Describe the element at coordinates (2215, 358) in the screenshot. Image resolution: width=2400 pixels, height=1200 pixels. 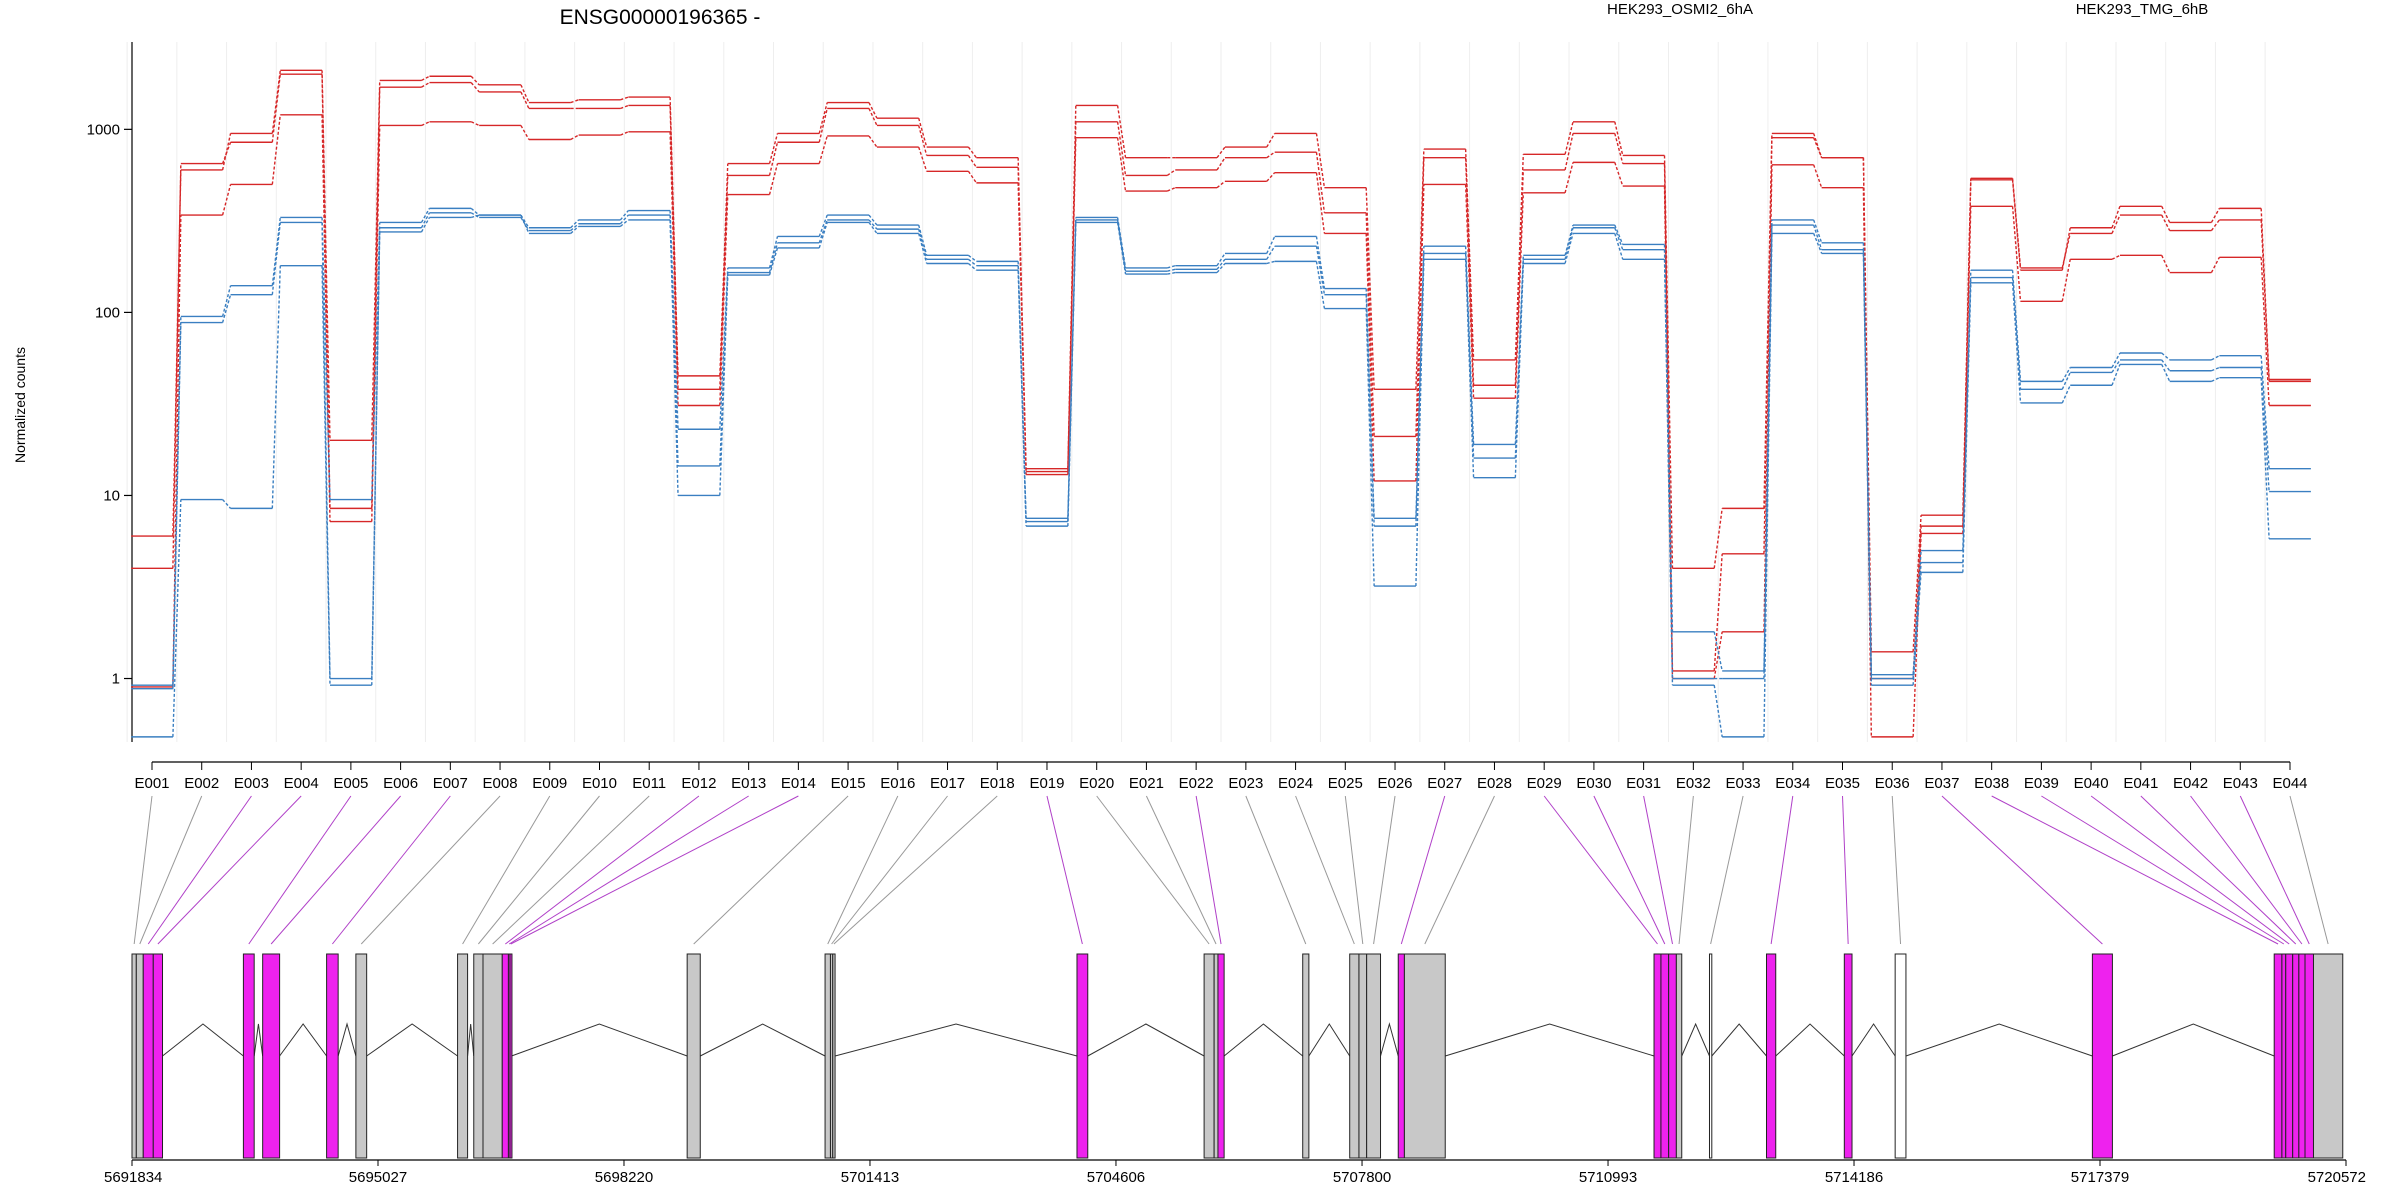
I see `series-4-link-E042` at that location.